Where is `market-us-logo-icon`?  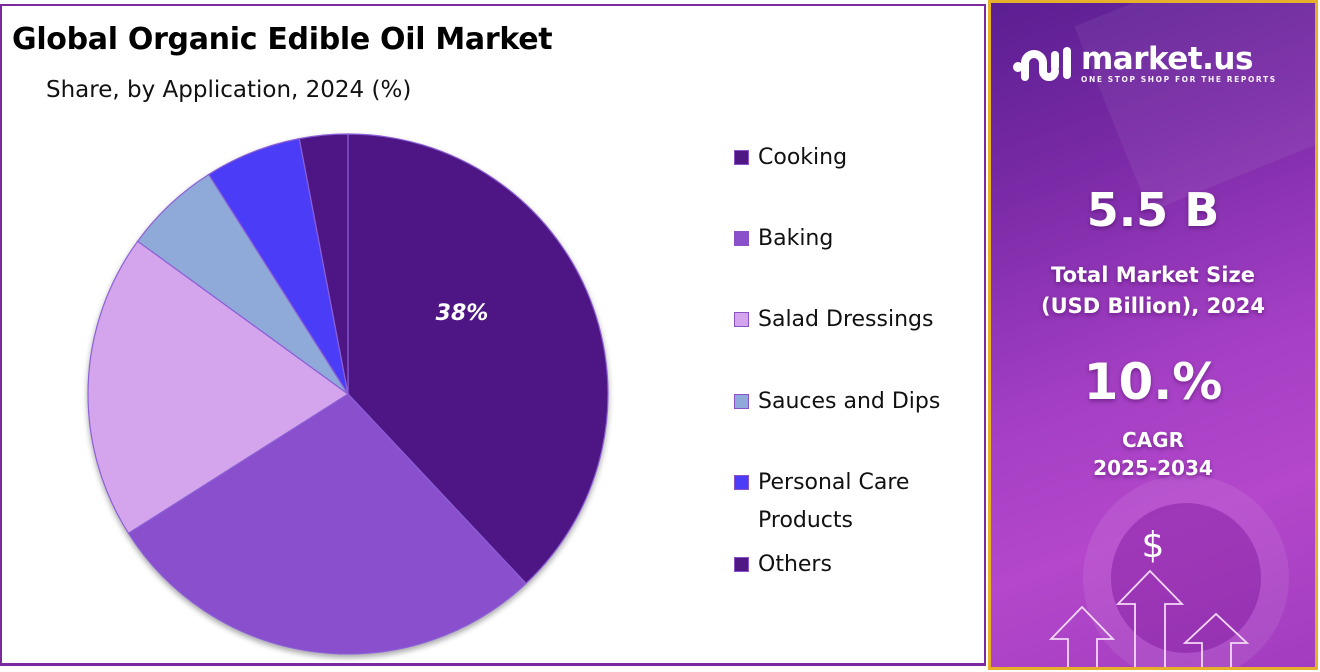
market-us-logo-icon is located at coordinates (1042, 64).